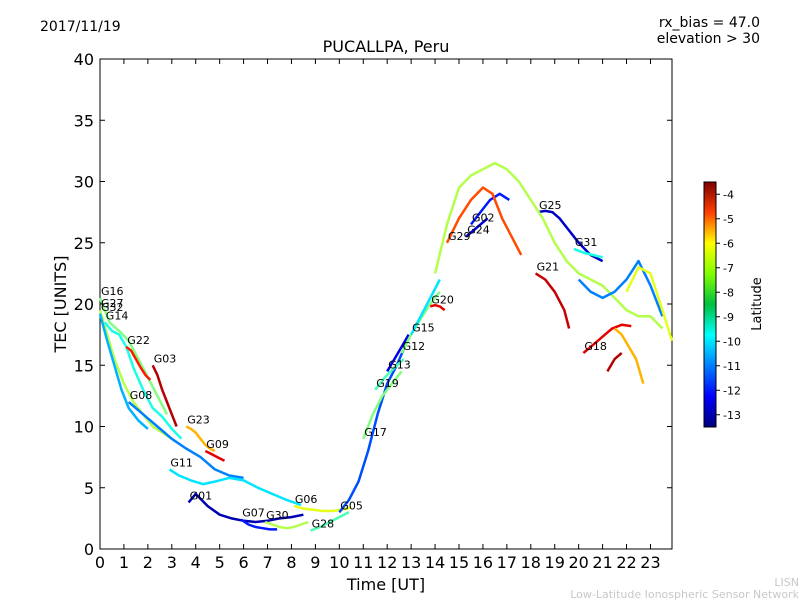  I want to click on y-tick-label: 15, so click(84, 365).